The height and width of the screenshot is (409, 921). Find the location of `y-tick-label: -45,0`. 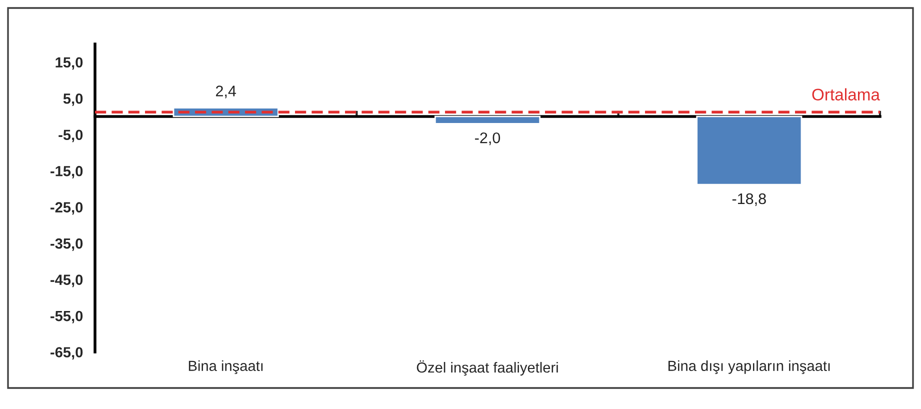

y-tick-label: -45,0 is located at coordinates (66, 281).